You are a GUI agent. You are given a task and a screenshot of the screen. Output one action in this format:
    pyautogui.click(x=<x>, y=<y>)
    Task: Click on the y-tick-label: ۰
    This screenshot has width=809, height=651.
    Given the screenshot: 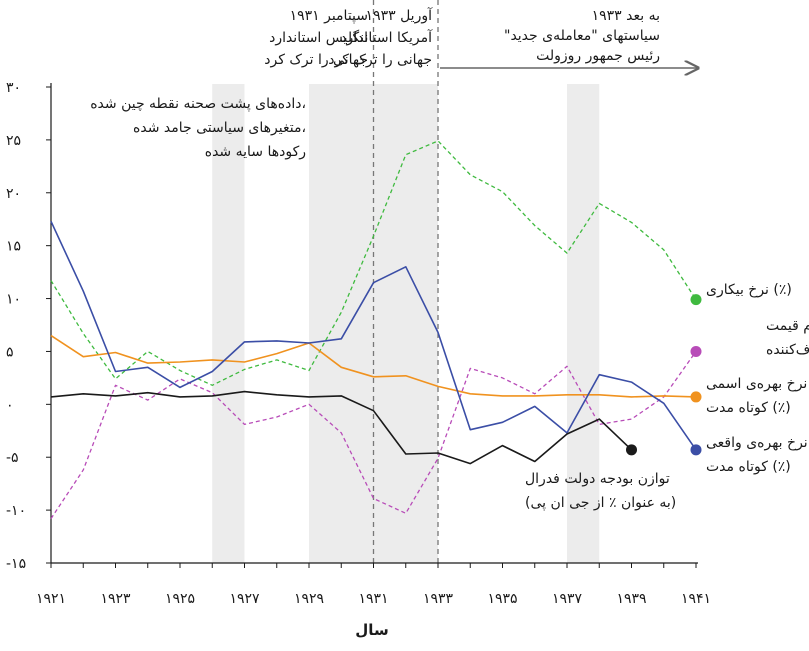 What is the action you would take?
    pyautogui.click(x=10, y=405)
    